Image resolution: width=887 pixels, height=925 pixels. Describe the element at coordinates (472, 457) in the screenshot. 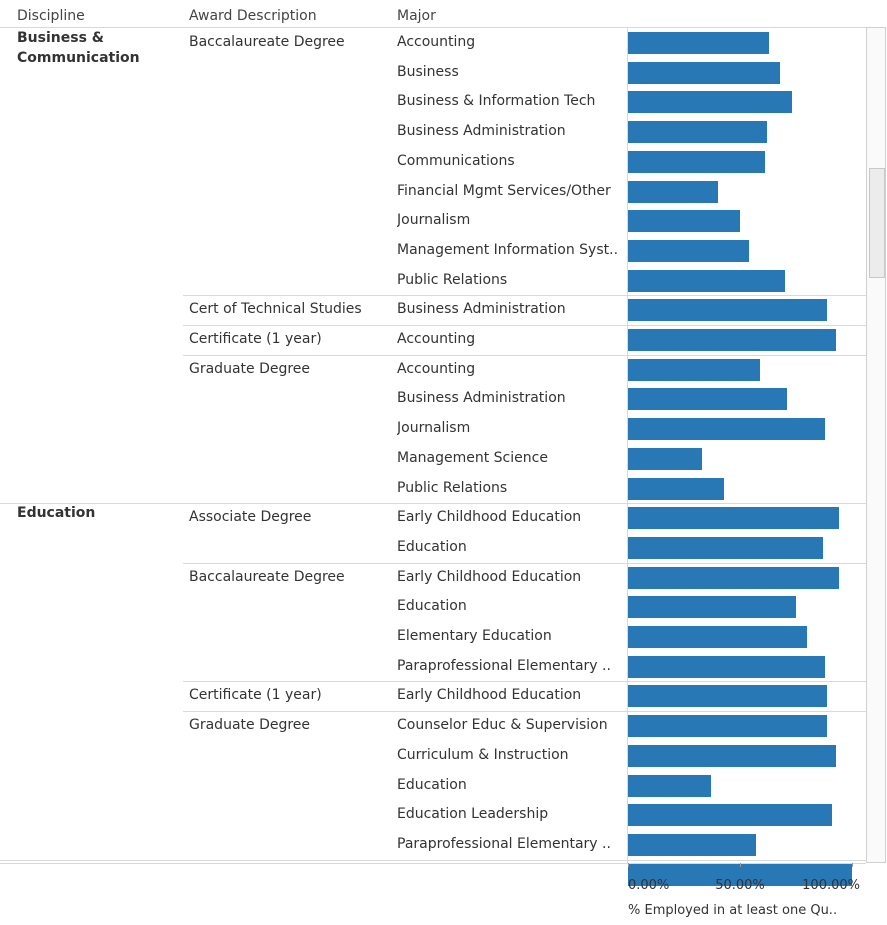

I see `major-label: Management Science` at that location.